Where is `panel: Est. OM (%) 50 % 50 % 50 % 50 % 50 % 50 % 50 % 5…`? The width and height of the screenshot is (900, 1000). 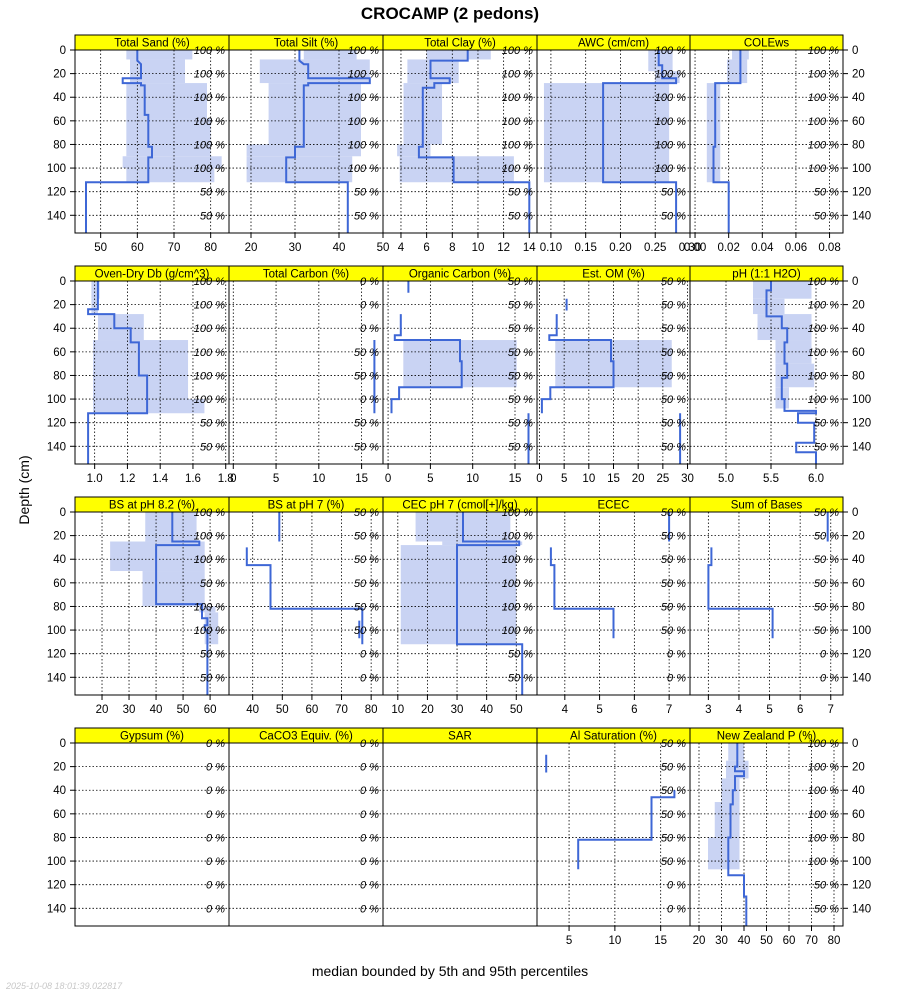 panel: Est. OM (%) 50 % 50 % 50 % 50 % 50 % 50 % 50 % 5… is located at coordinates (615, 375).